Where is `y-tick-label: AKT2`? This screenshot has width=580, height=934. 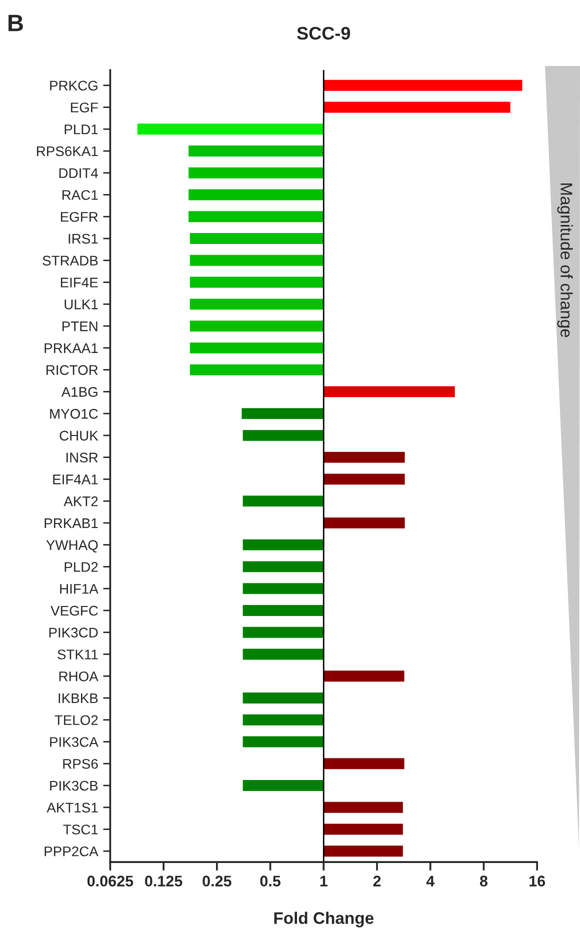
y-tick-label: AKT2 is located at coordinates (81, 501).